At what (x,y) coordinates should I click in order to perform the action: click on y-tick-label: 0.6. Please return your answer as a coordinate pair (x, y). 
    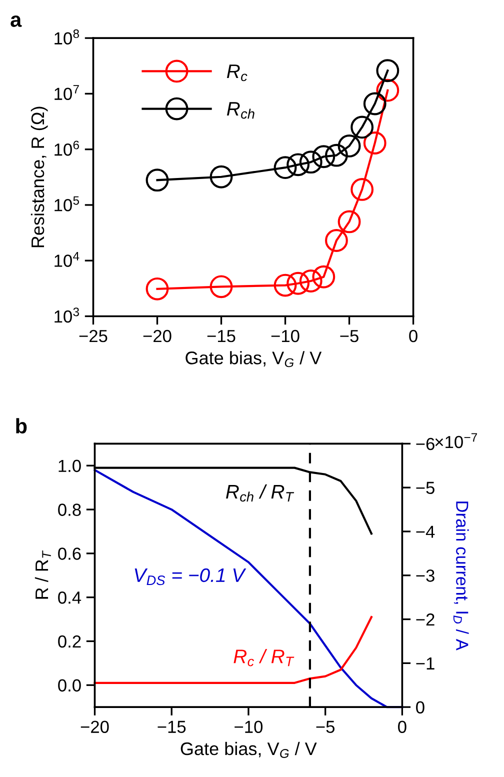
    Looking at the image, I should click on (69, 554).